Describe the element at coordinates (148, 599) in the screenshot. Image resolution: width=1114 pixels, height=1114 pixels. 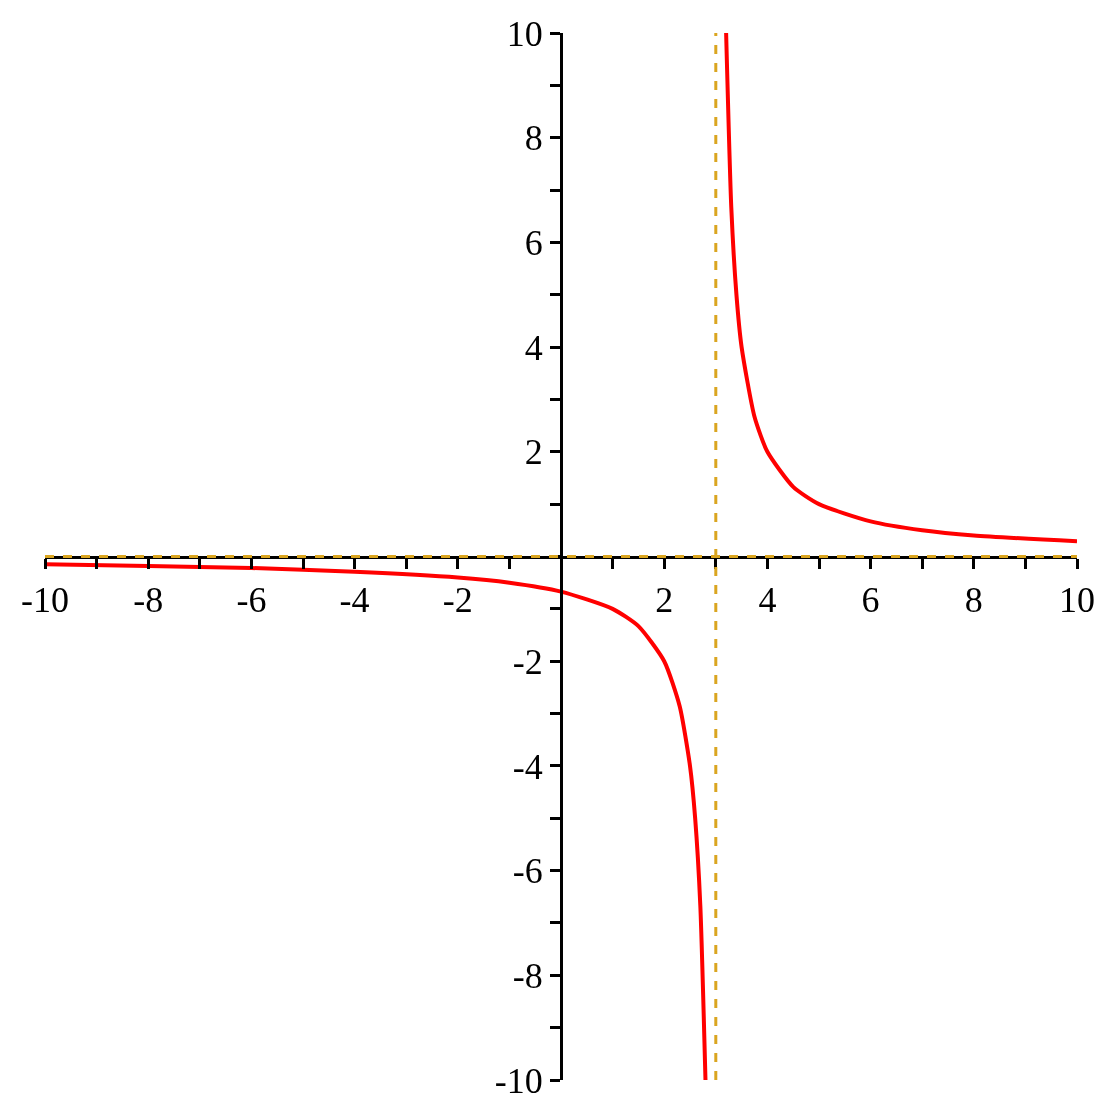
I see `x-tick-label: -8` at that location.